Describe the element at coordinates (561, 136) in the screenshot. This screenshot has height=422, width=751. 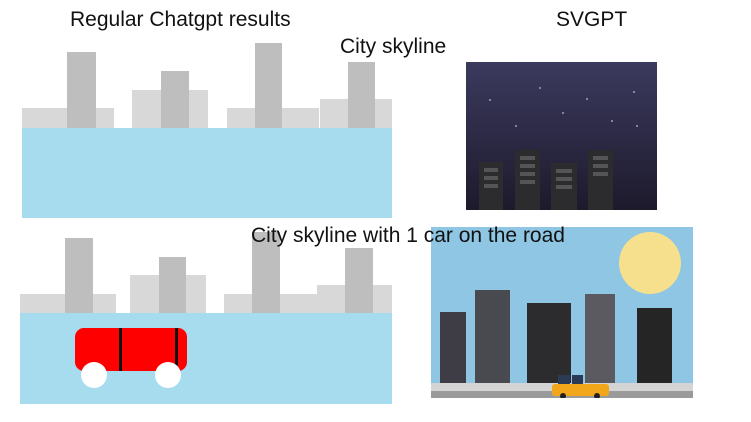
I see `svgpt-night-skyline-image` at that location.